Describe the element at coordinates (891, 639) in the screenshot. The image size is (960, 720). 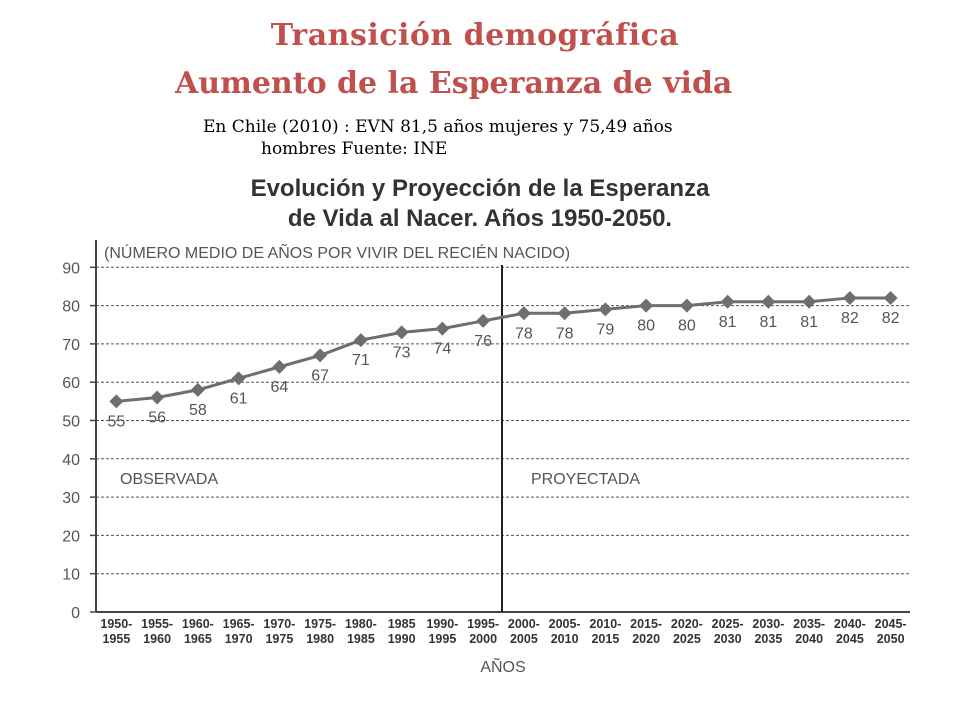
I see `x-tick-label-19-b: 2050` at that location.